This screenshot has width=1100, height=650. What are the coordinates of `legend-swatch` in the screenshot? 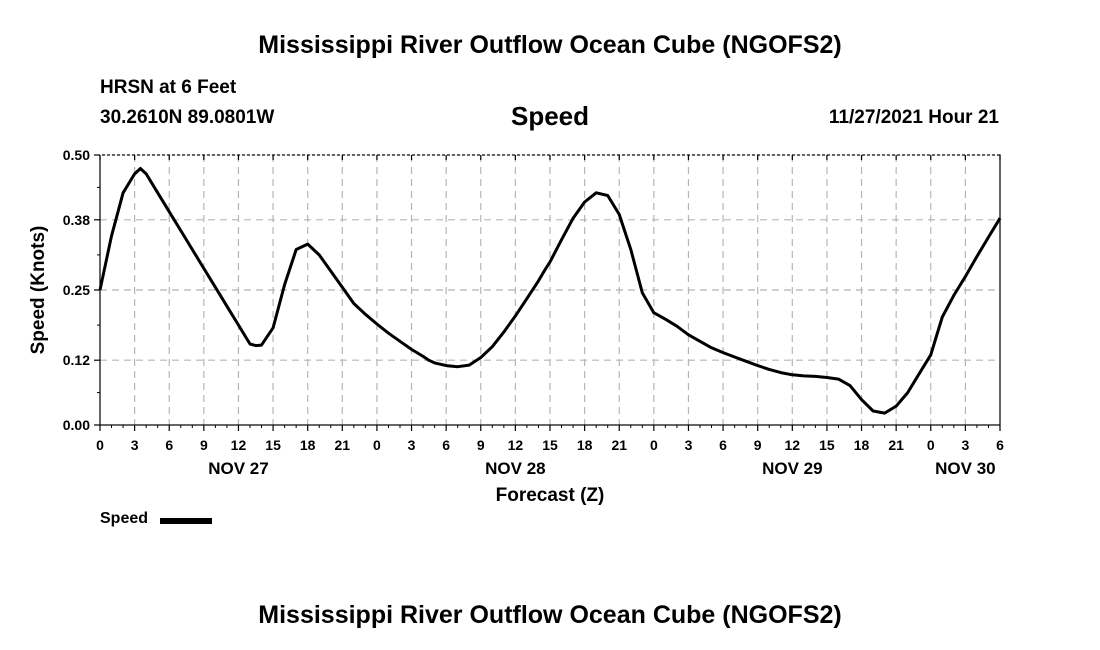 It's located at (186, 521).